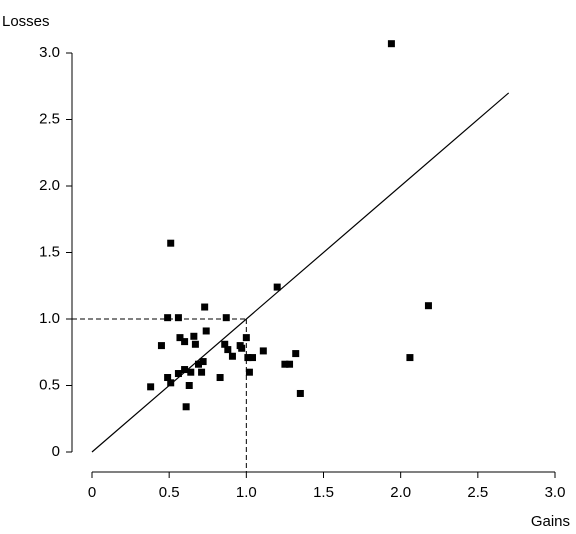 This screenshot has width=576, height=534. What do you see at coordinates (555, 492) in the screenshot?
I see `x-tick-label: 3.0` at bounding box center [555, 492].